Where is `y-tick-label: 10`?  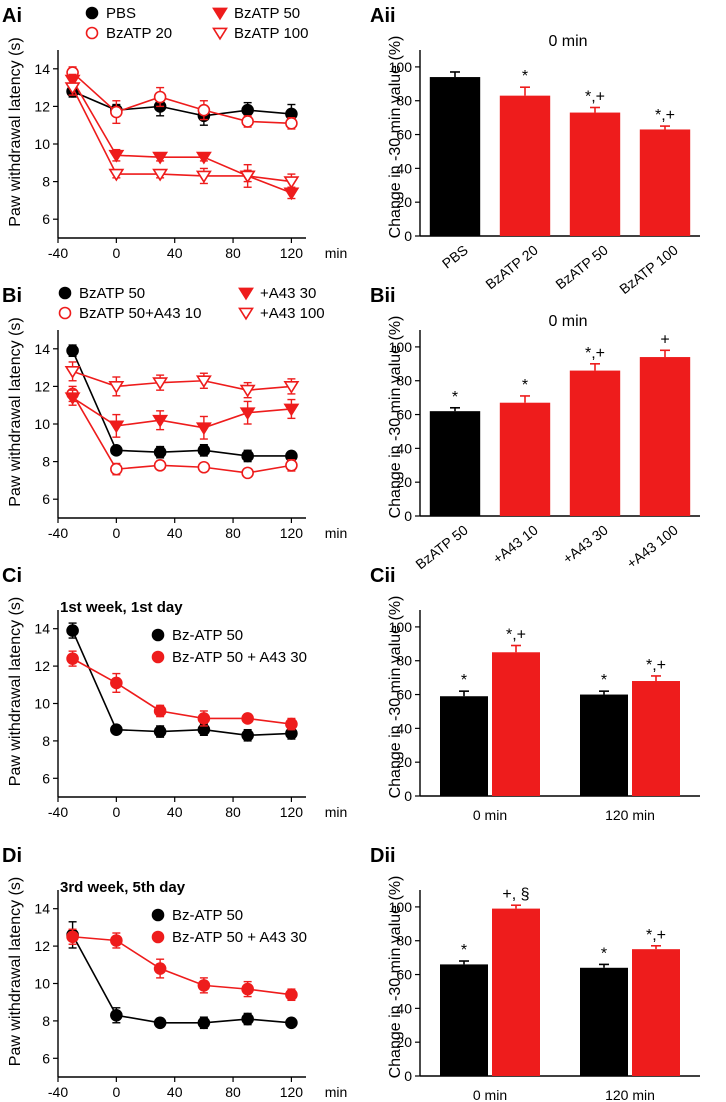
y-tick-label: 10 is located at coordinates (42, 144).